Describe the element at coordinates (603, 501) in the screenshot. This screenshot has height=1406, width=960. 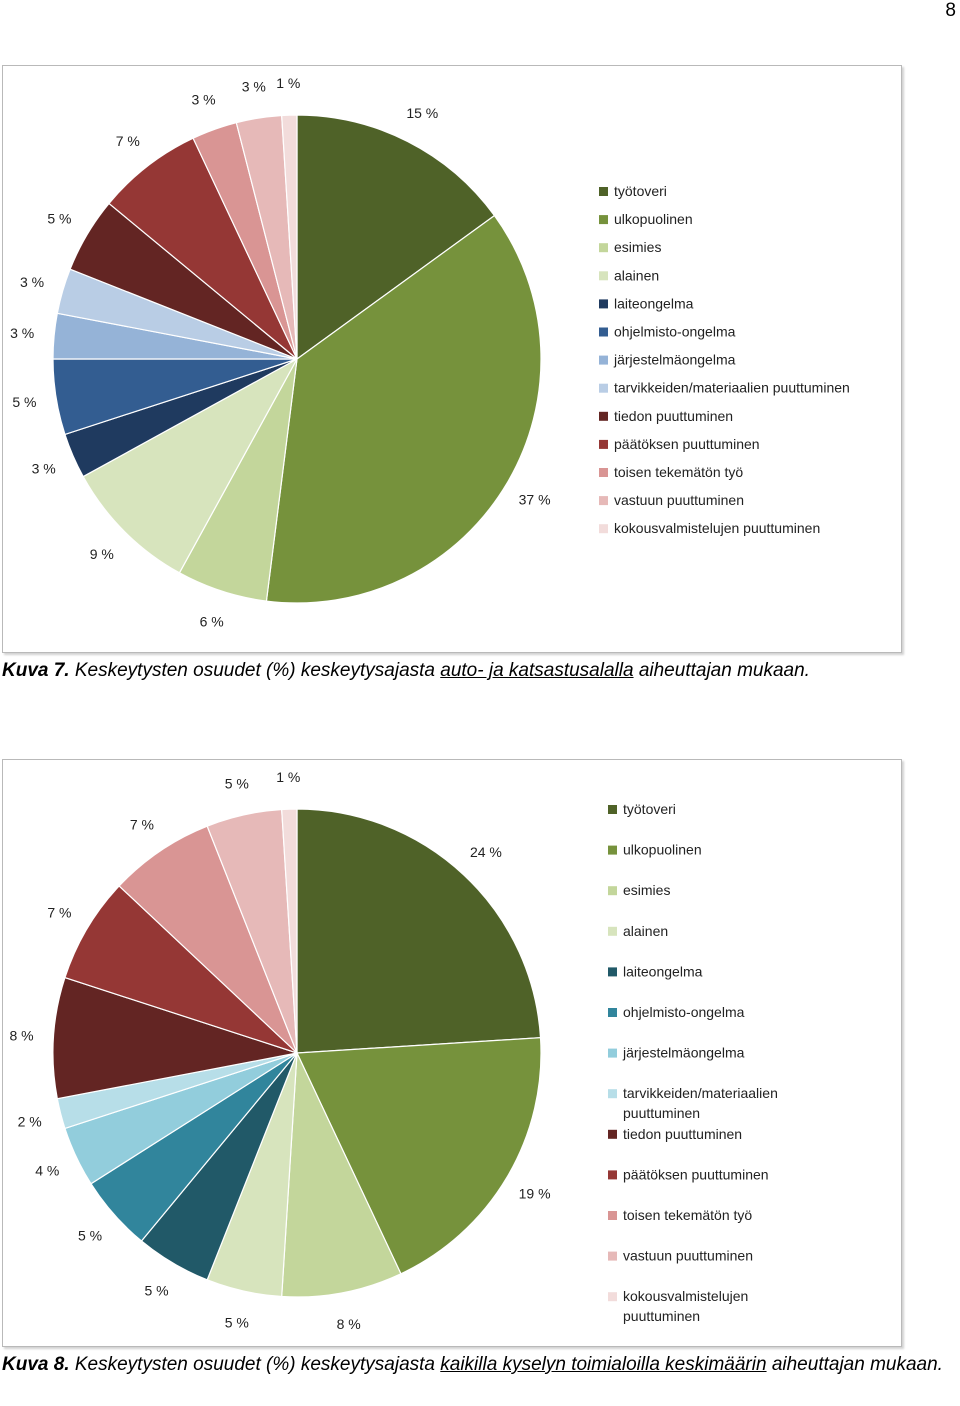
I see `chart1-legend-swatch-vastuun-puuttuminen` at that location.